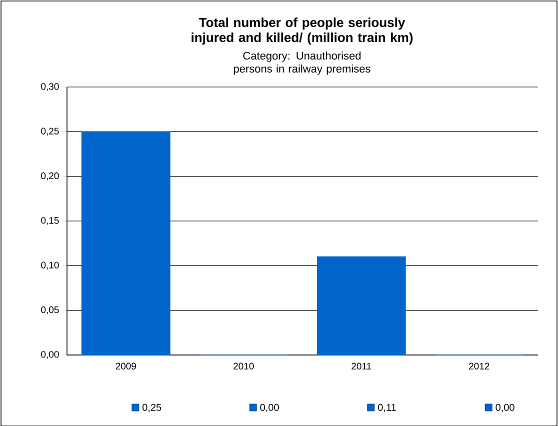 This screenshot has height=426, width=558. Describe the element at coordinates (50, 176) in the screenshot. I see `y-tick-label: 0,20` at that location.